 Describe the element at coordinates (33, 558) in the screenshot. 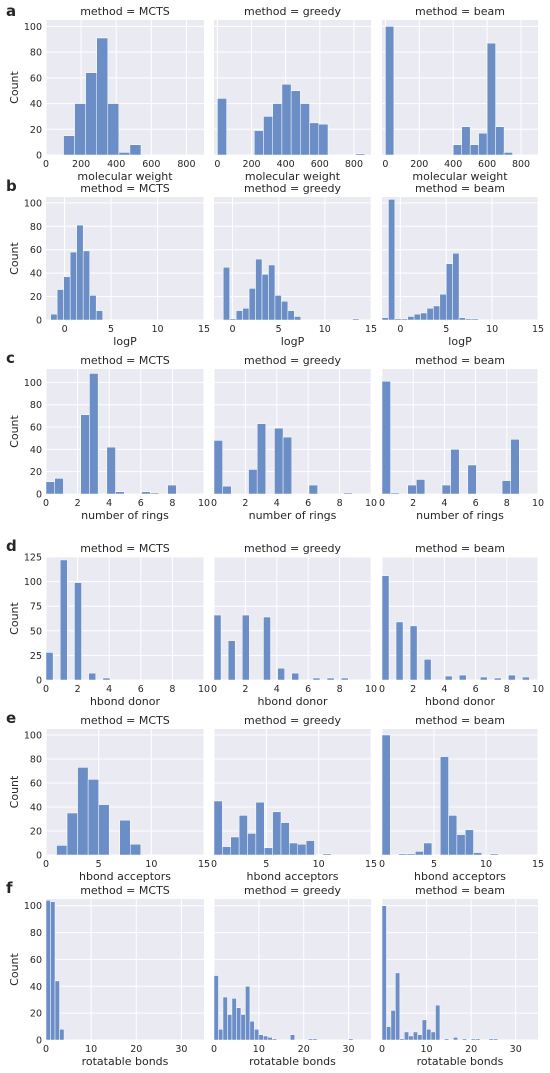

I see `y-tick-label: 125` at that location.